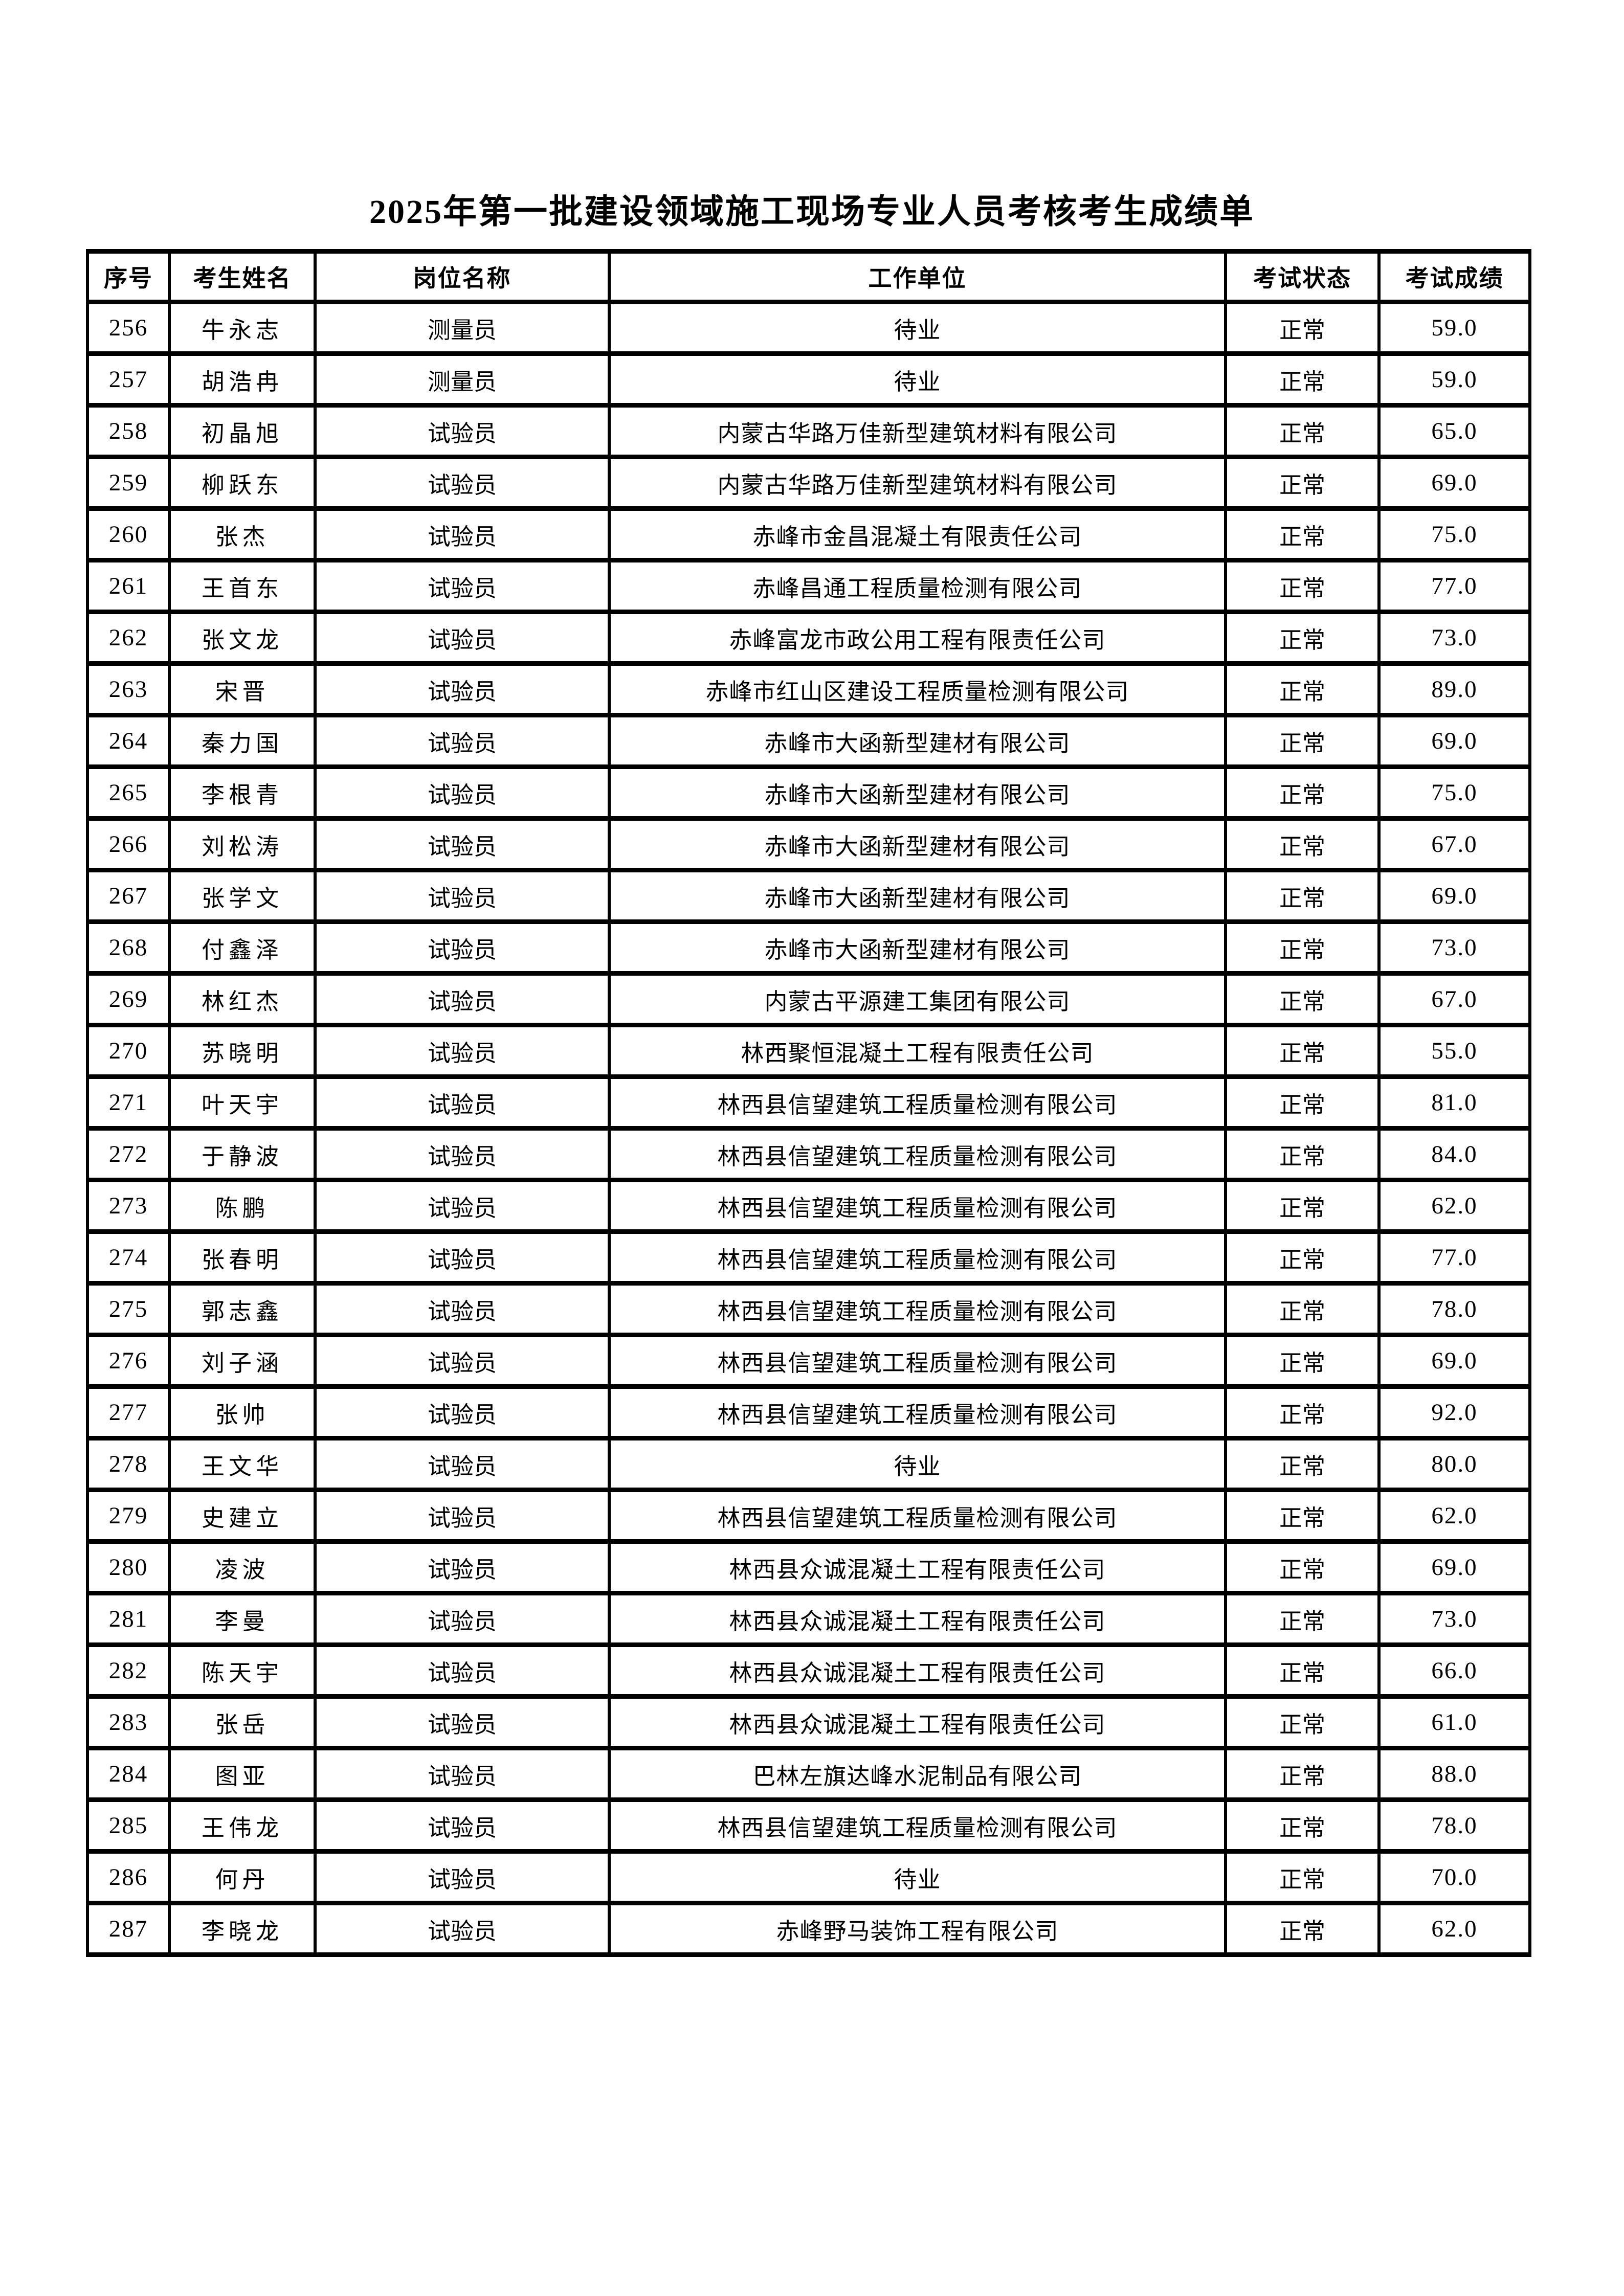 The width and height of the screenshot is (1624, 2296). I want to click on table-row: 258 初晶旭 试验员 内蒙古华路万佳新型建筑材料有限公司 正常 65.0, so click(808, 431).